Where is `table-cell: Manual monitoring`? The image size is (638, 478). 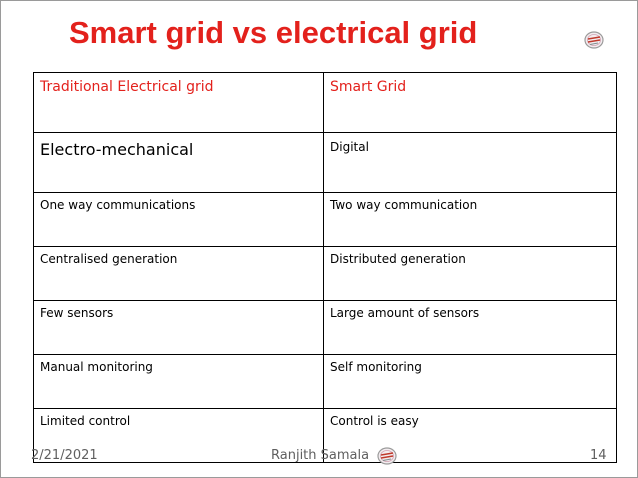 table-cell: Manual monitoring is located at coordinates (178, 381).